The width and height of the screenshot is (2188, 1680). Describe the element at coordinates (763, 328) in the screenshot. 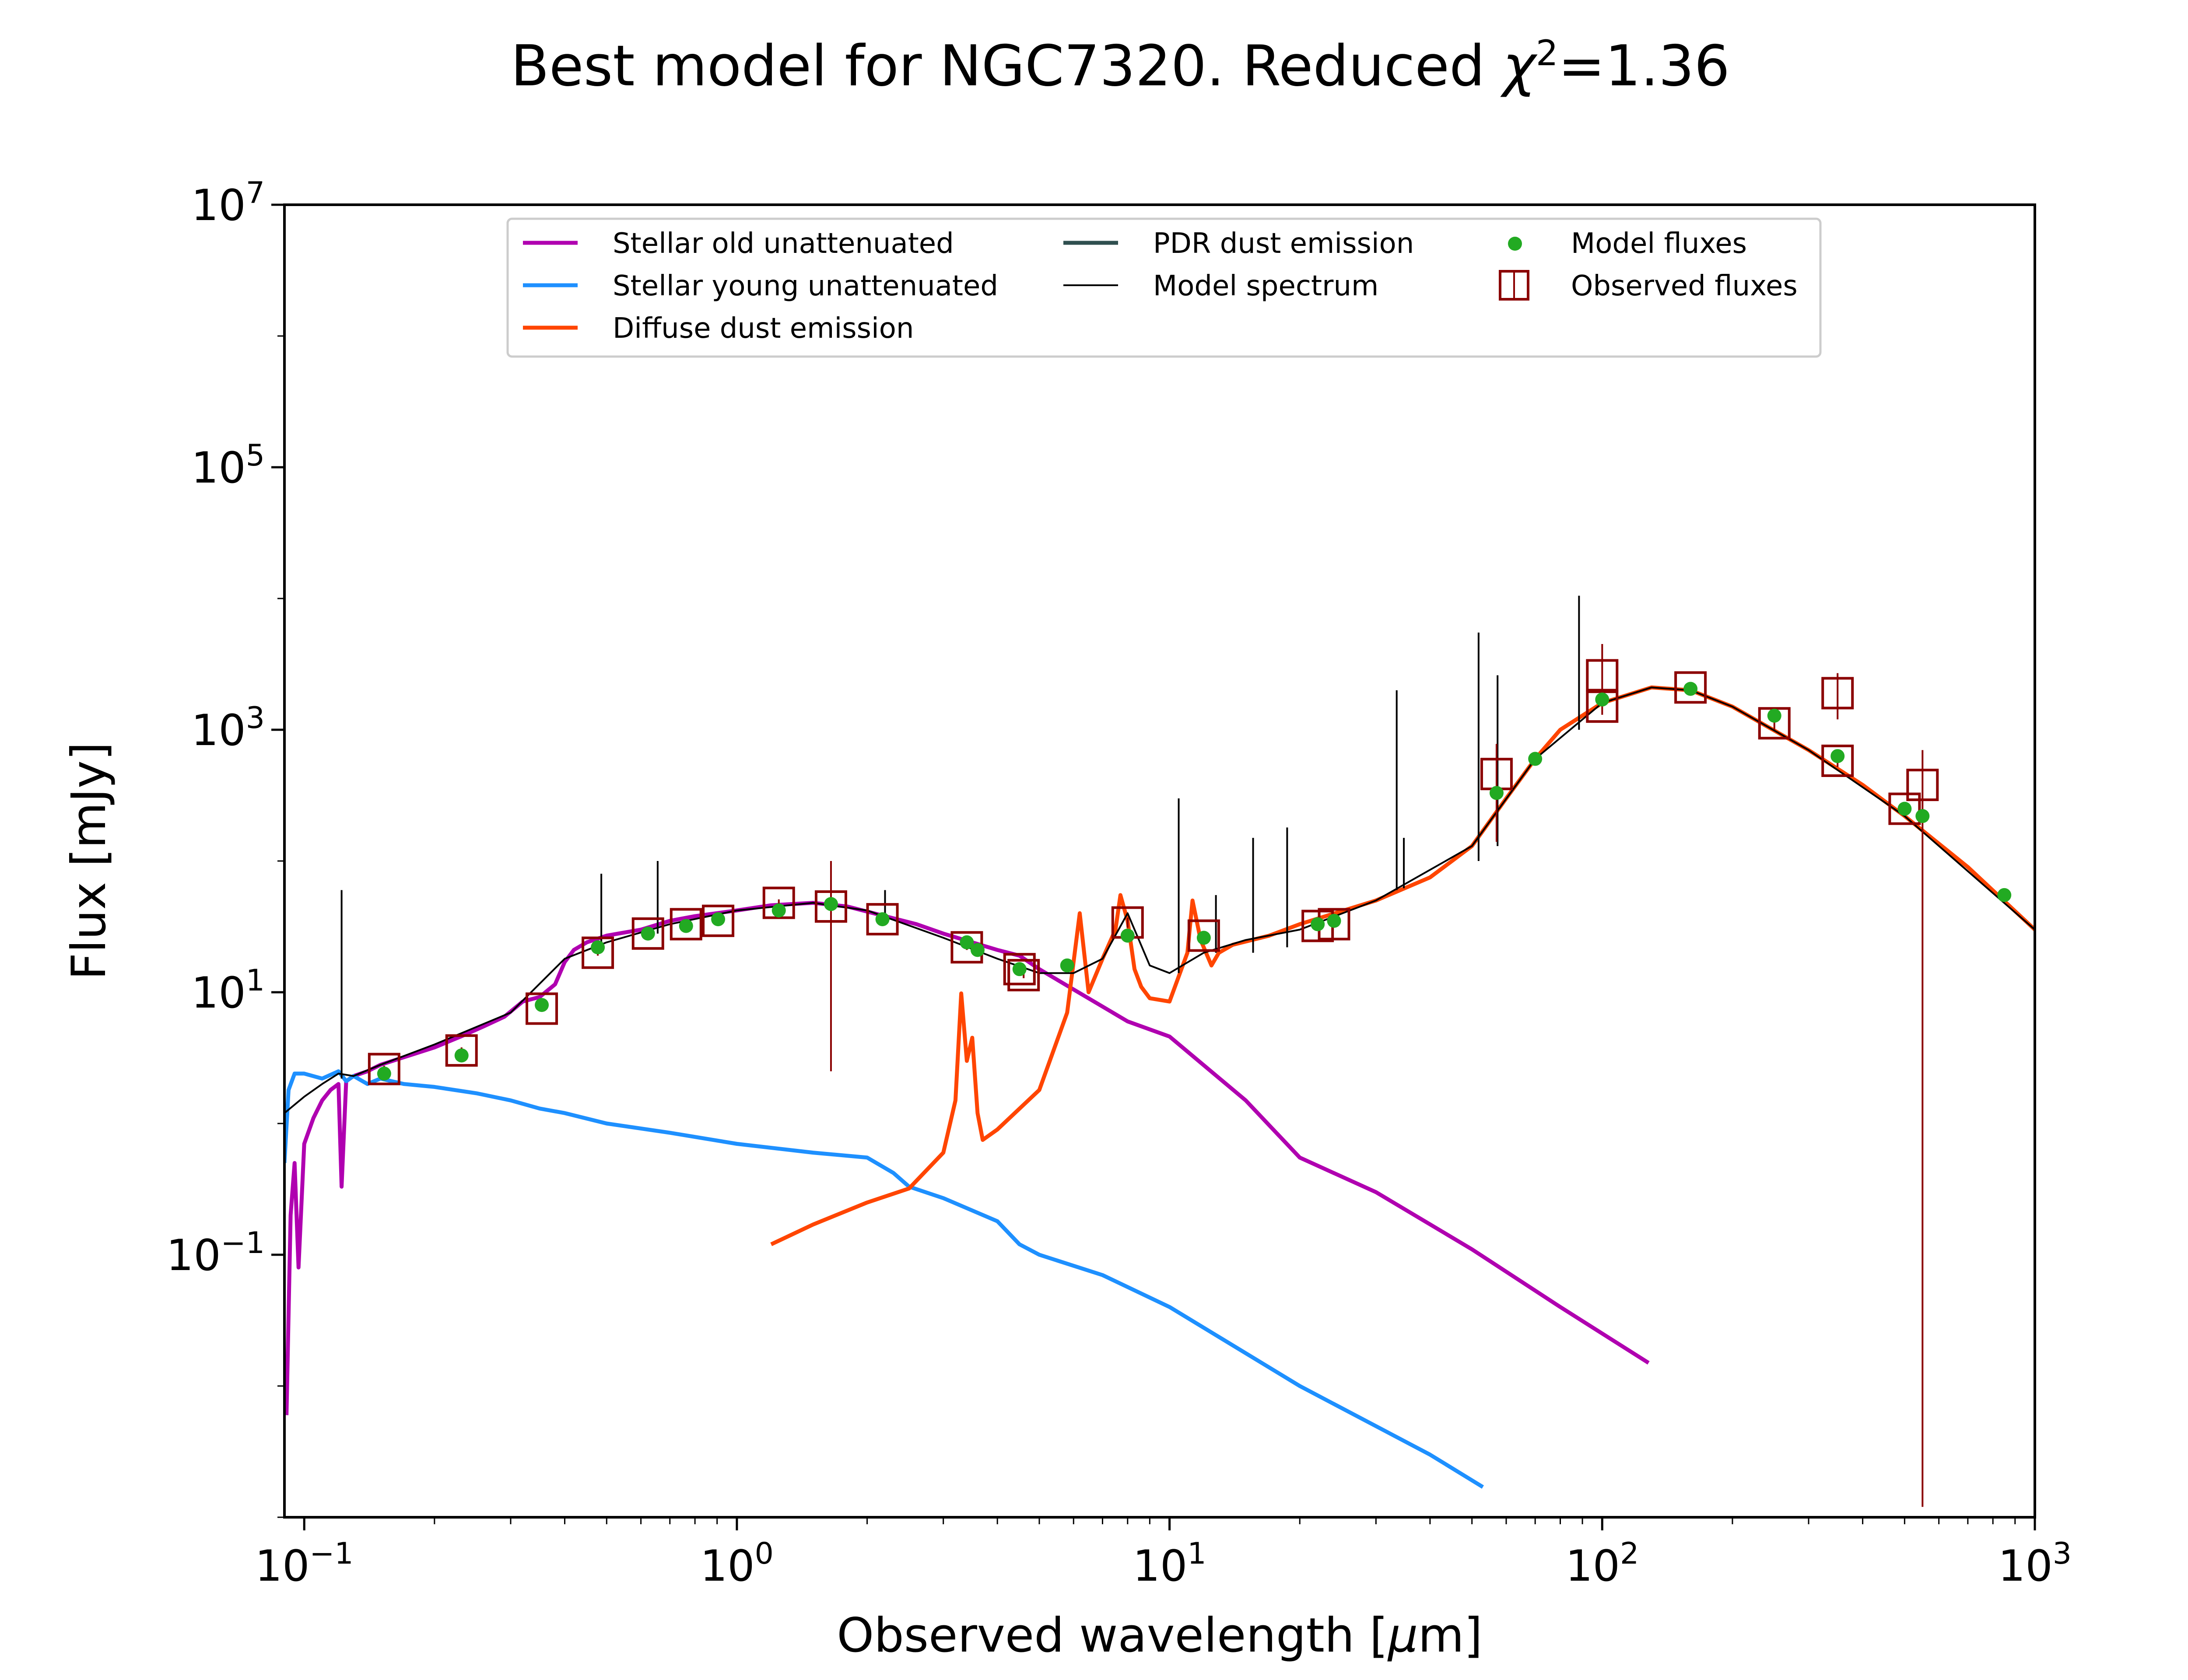

I see `legend-label-diffuse-dust-emission: Diffuse dust emission` at that location.